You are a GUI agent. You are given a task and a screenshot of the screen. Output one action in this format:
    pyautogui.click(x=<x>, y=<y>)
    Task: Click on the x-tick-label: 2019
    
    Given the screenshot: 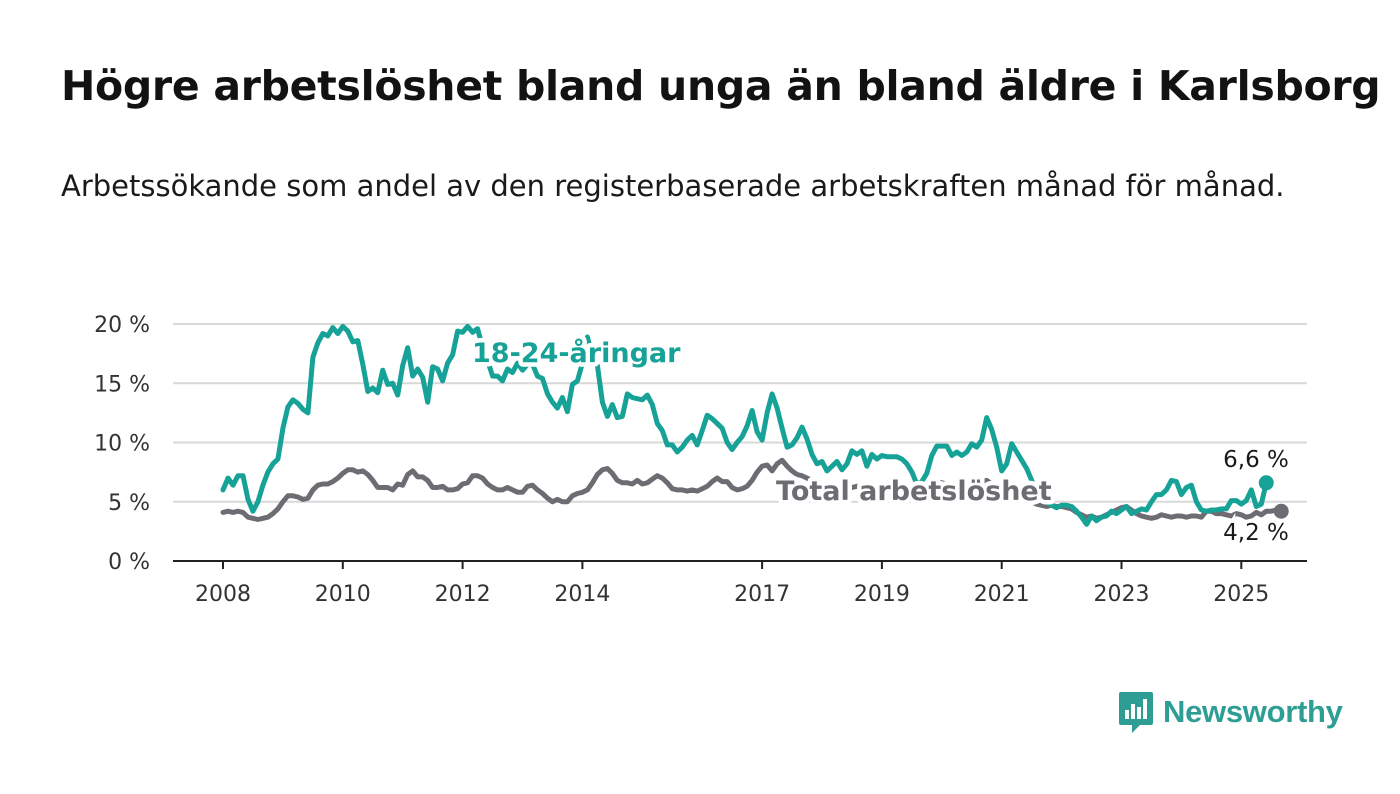 What is the action you would take?
    pyautogui.click(x=882, y=594)
    